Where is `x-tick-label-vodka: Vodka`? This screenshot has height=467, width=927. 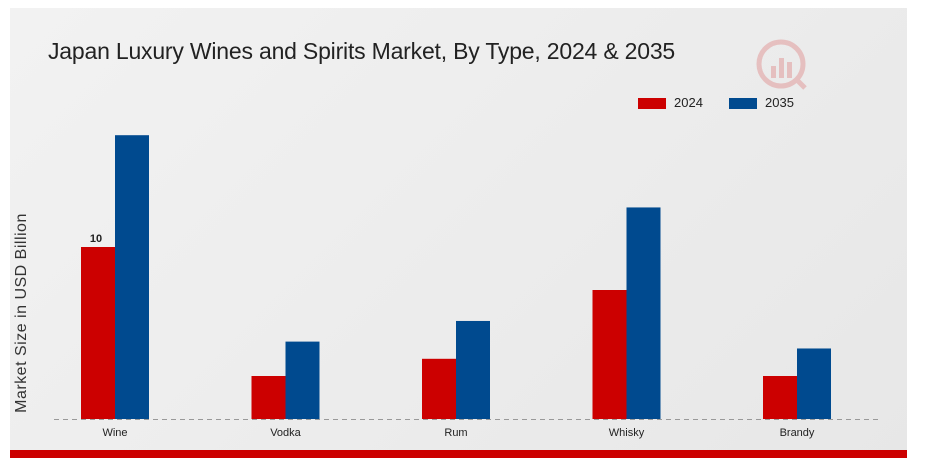
x-tick-label-vodka: Vodka is located at coordinates (285, 433).